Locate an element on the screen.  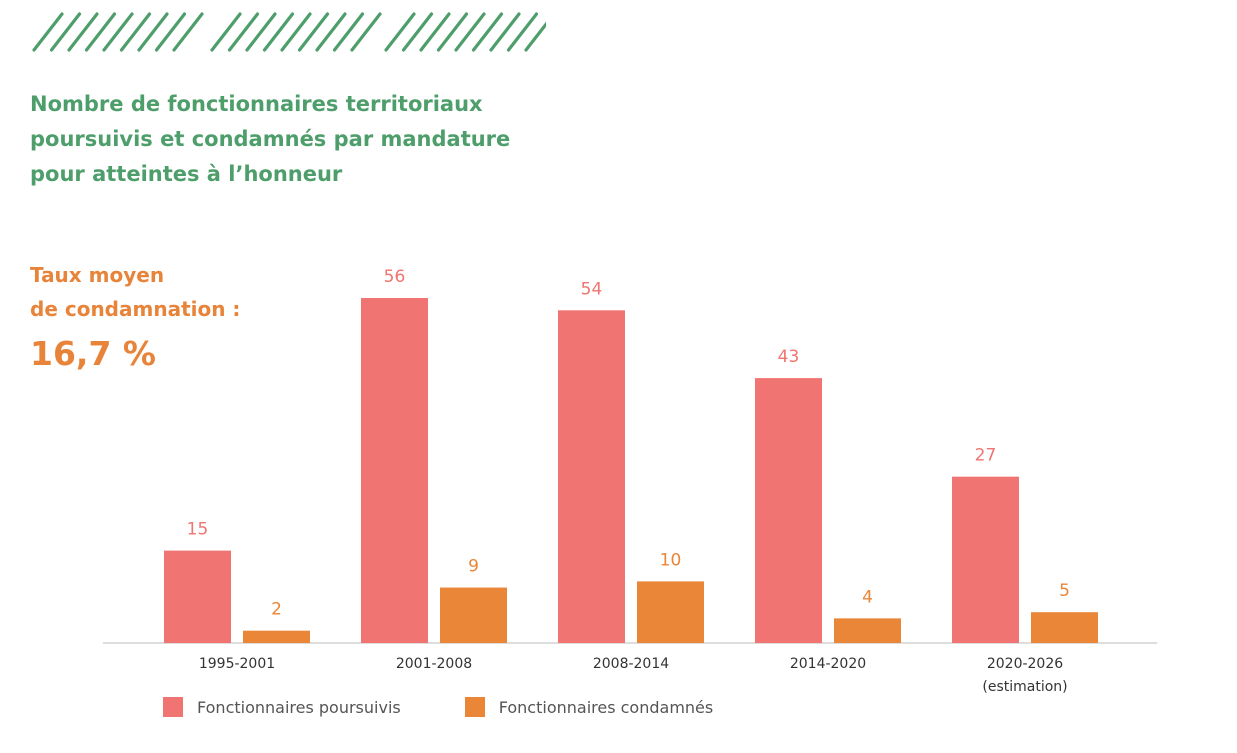
x-tick-label: 1995-2001 is located at coordinates (237, 664).